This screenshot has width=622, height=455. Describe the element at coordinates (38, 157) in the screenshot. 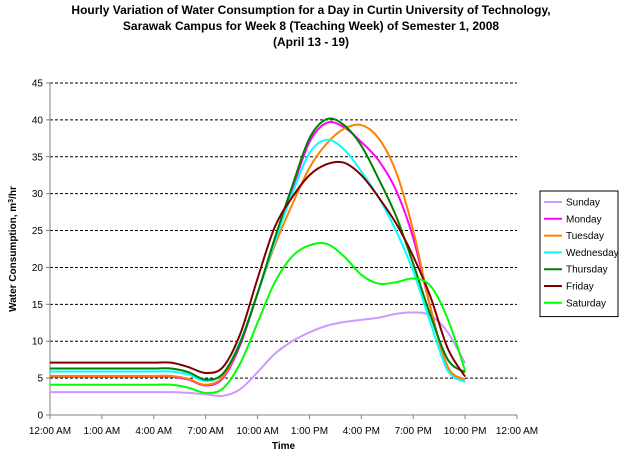

I see `y-tick-label: 35` at that location.